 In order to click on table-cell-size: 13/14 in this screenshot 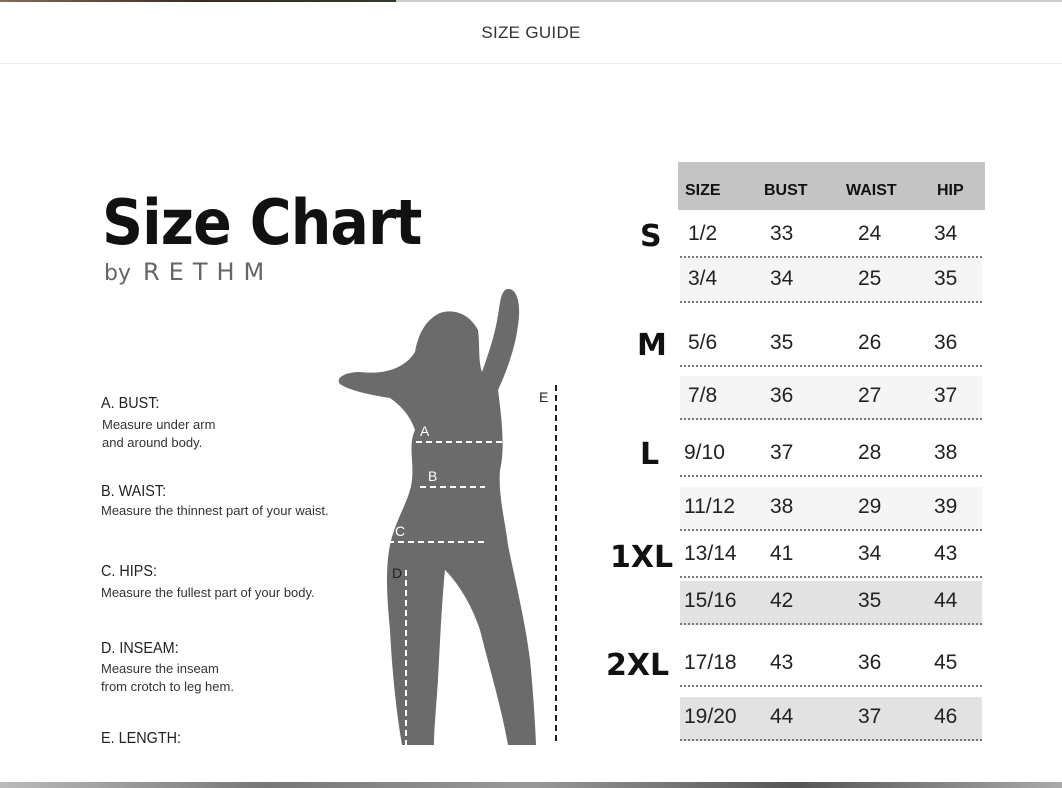, I will do `click(710, 553)`.